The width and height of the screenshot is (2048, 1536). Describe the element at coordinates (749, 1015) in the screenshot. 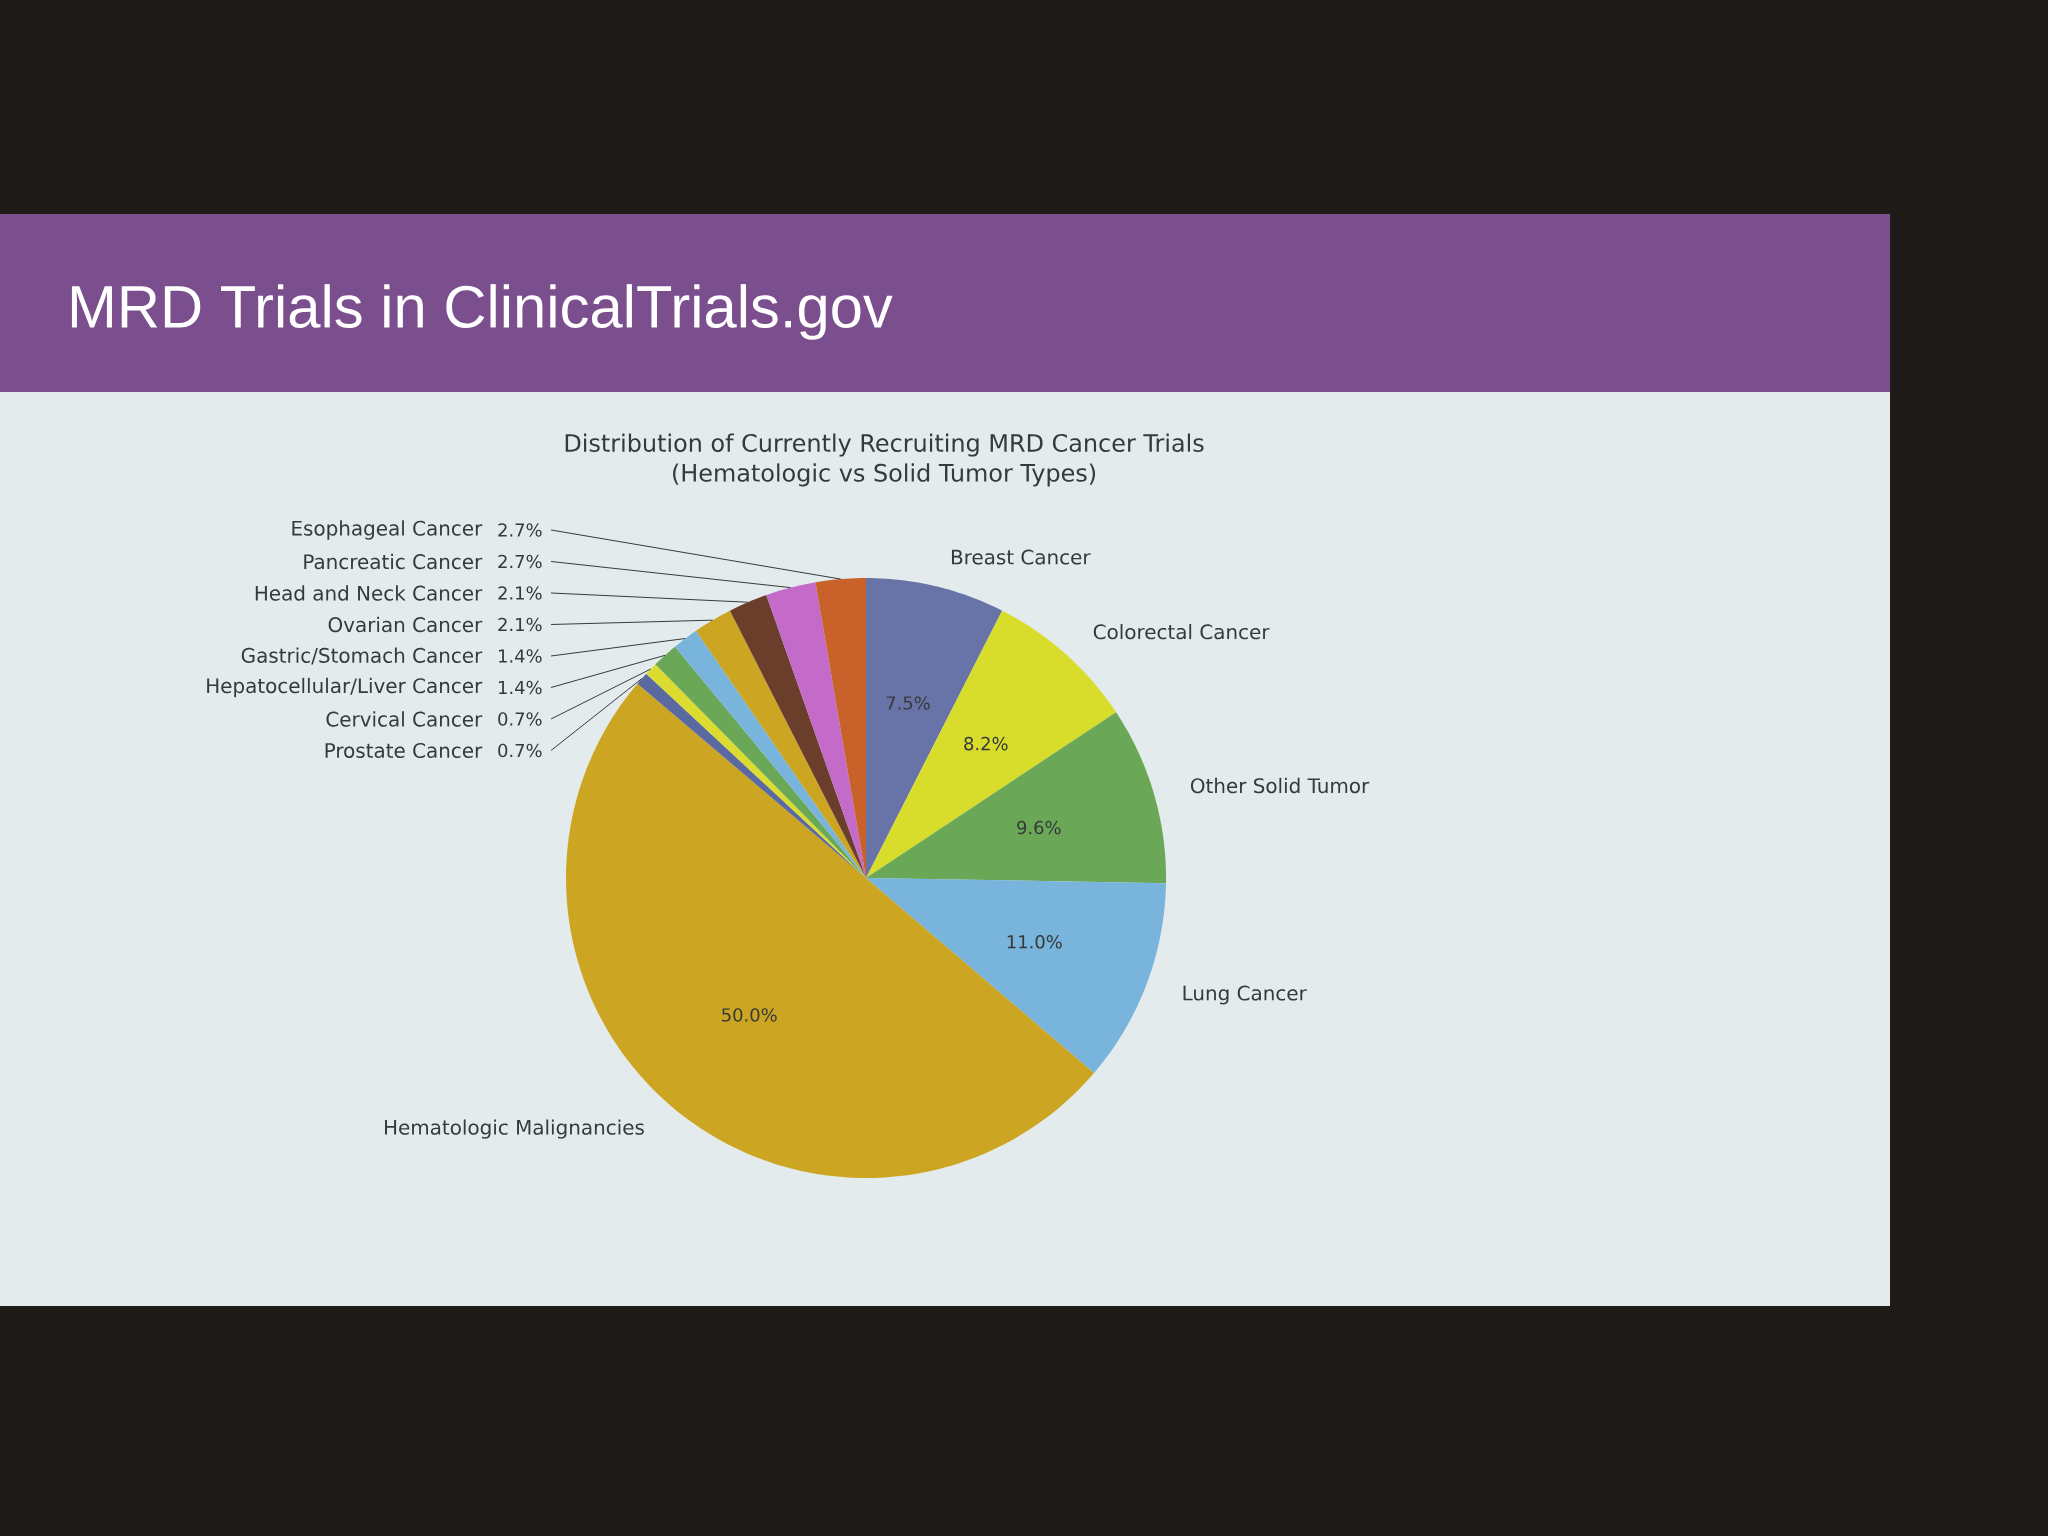

I see `data-label: 50.0%` at that location.